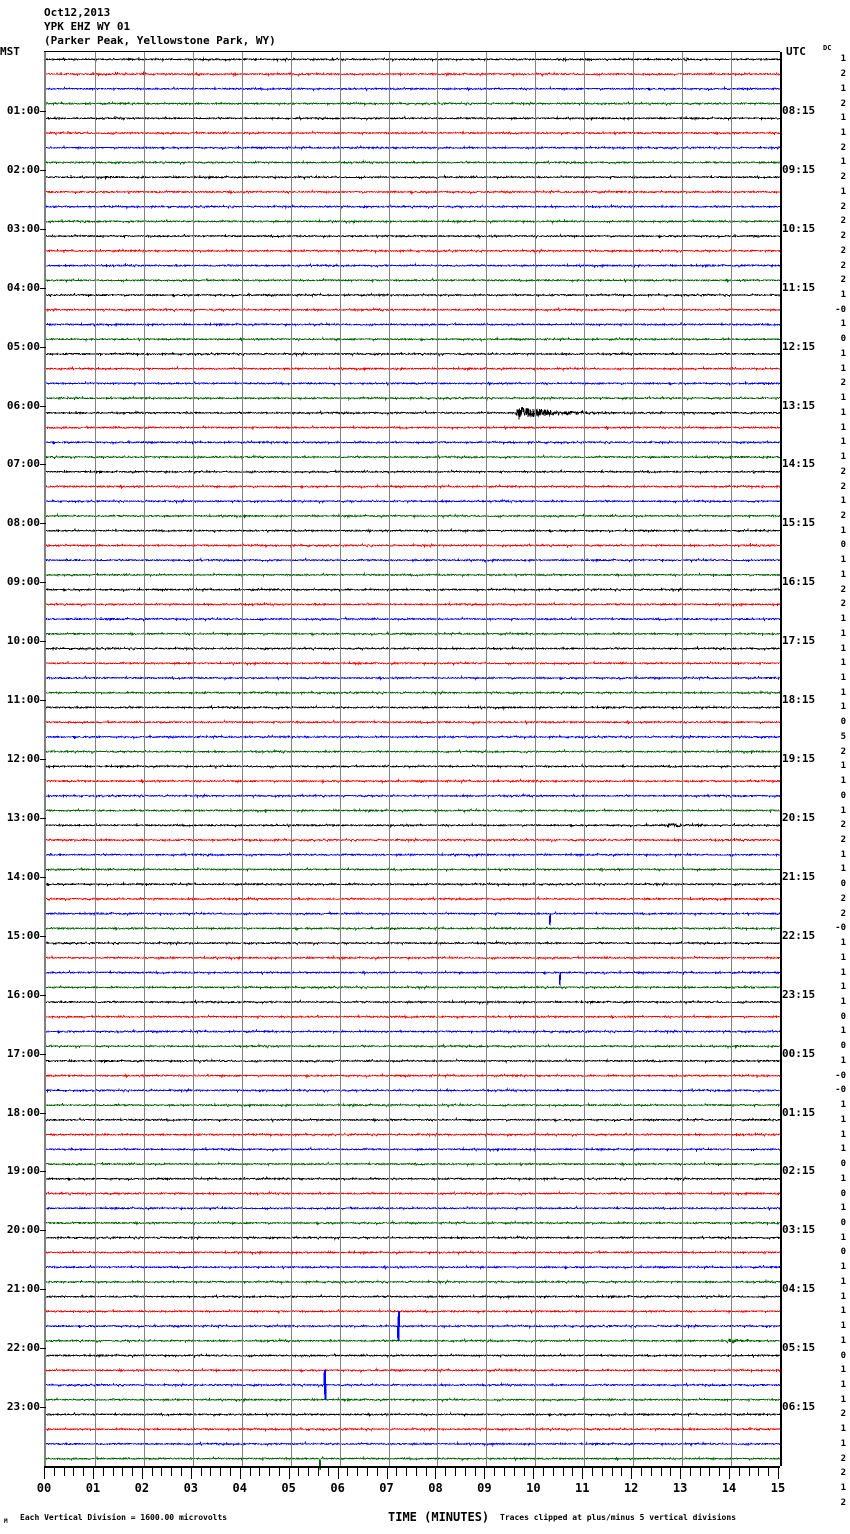  I want to click on hour-label-utc-1915: 19:15, so click(799, 758).